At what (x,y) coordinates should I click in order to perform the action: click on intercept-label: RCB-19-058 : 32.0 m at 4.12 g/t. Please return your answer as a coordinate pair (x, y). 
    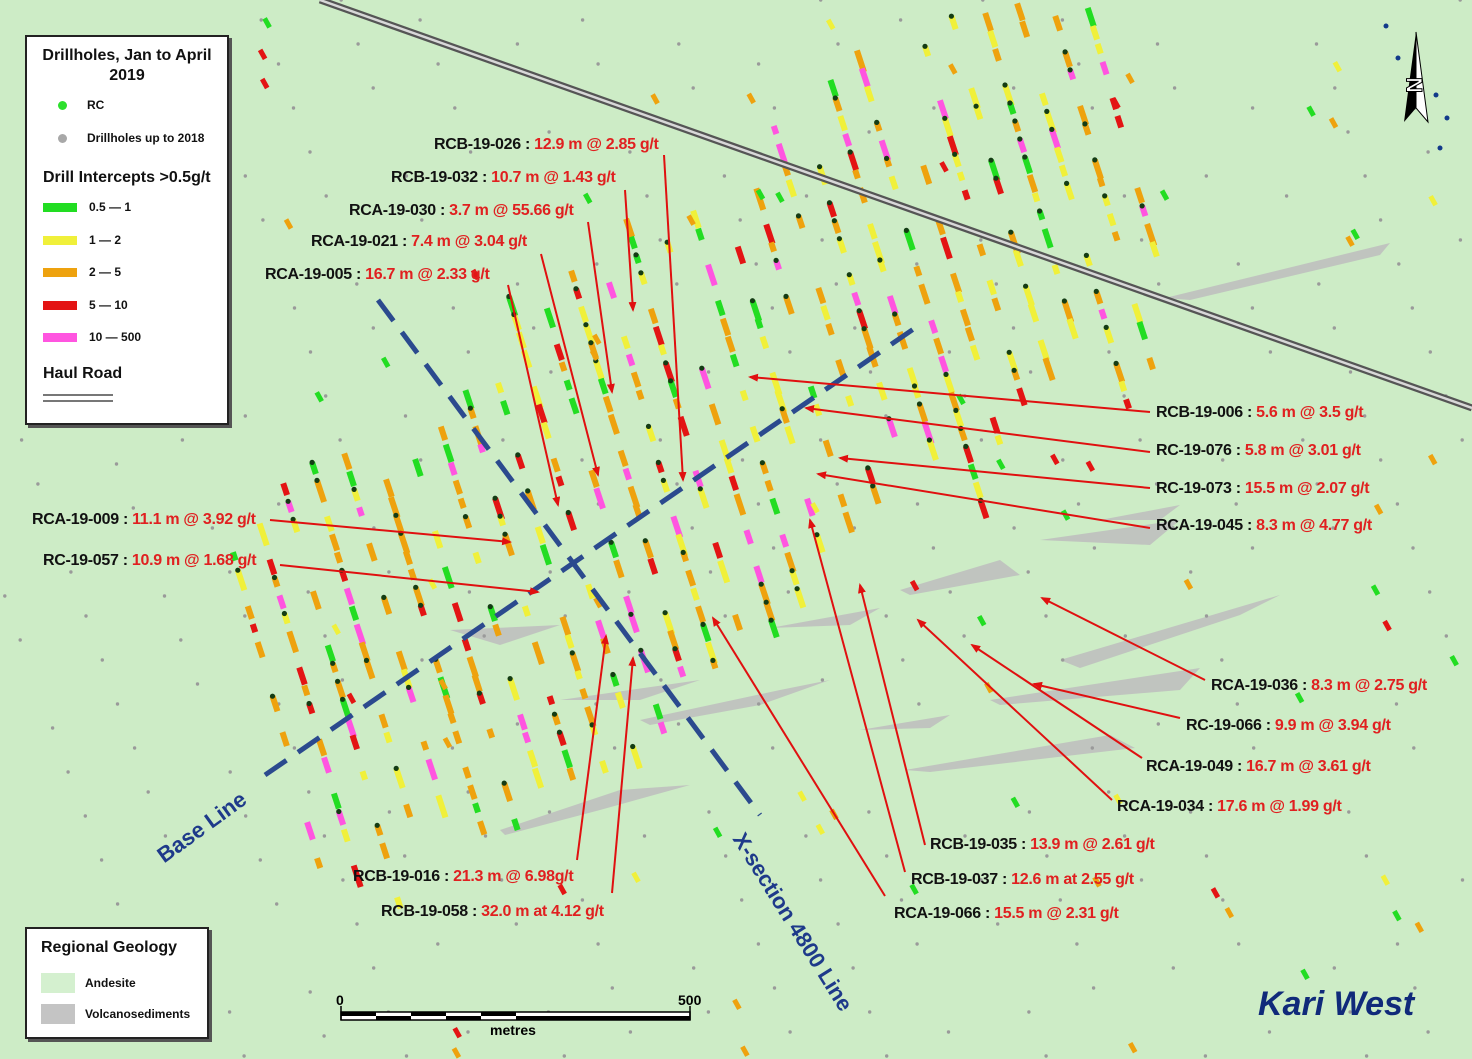
    Looking at the image, I should click on (492, 911).